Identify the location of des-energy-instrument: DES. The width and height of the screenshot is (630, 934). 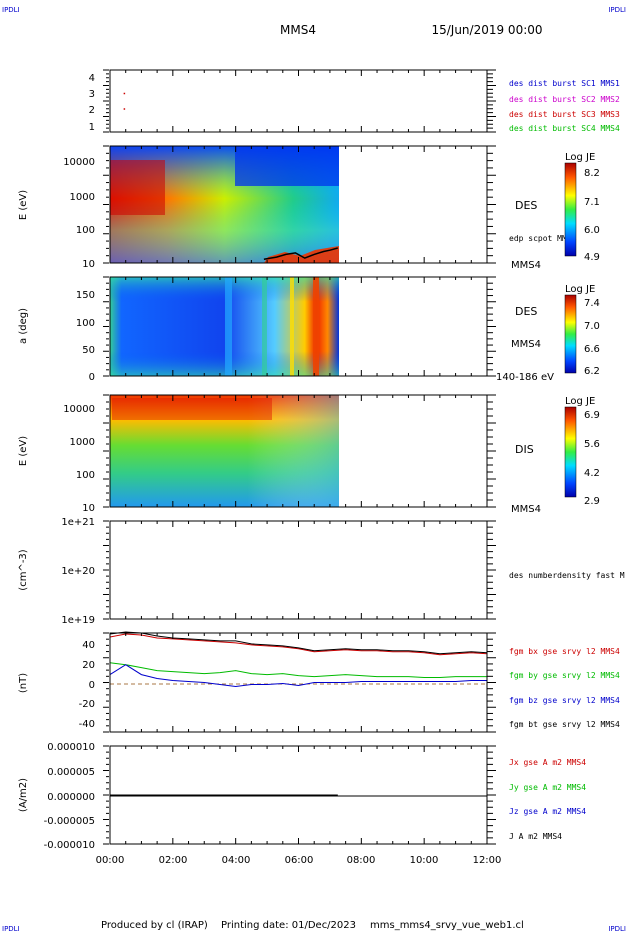
(526, 205).